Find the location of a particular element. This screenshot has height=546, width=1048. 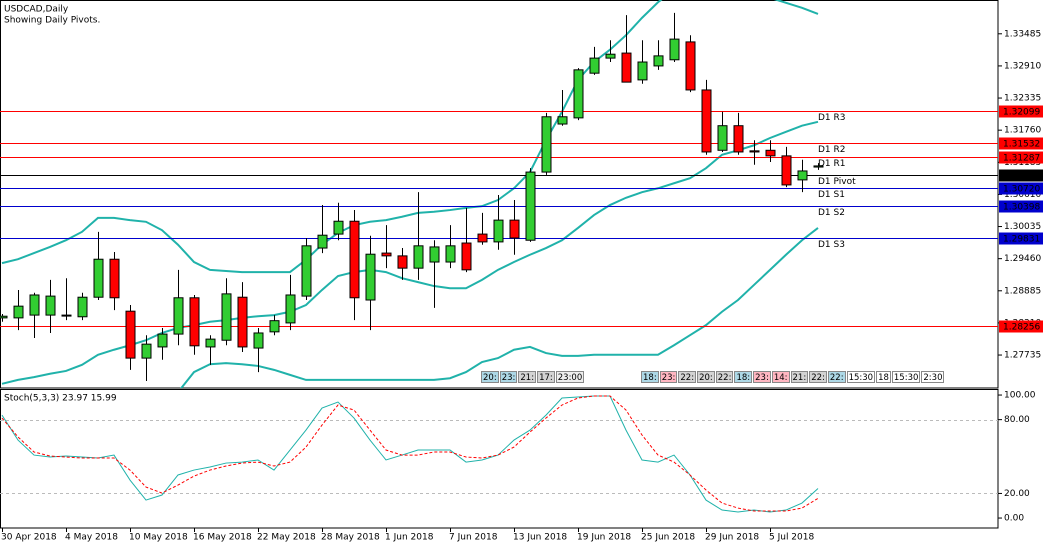

x-tick-label: 1 Jun 2018 is located at coordinates (409, 538).